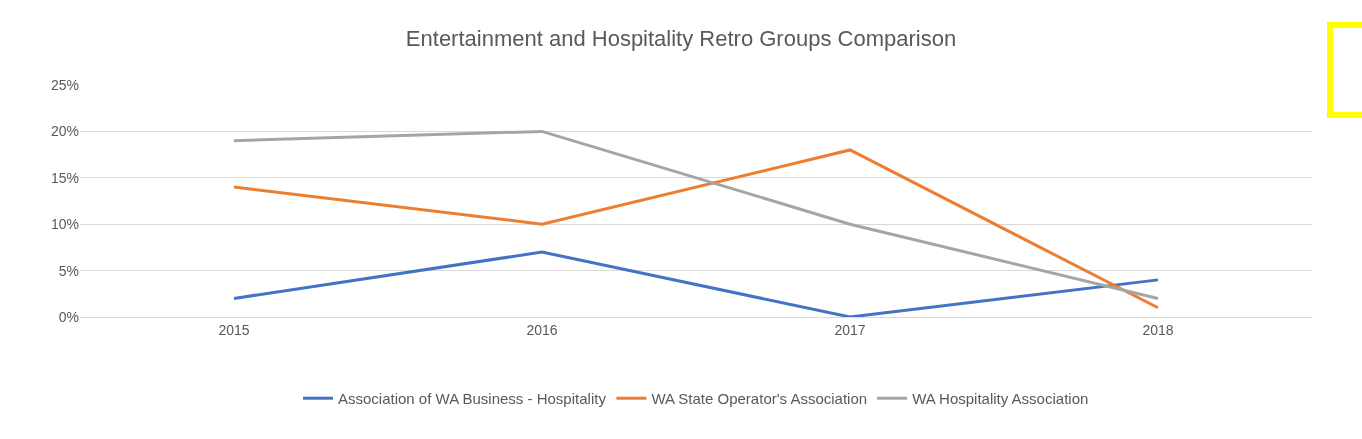 The width and height of the screenshot is (1362, 439). I want to click on legend-label: WA State Operator's Association, so click(759, 399).